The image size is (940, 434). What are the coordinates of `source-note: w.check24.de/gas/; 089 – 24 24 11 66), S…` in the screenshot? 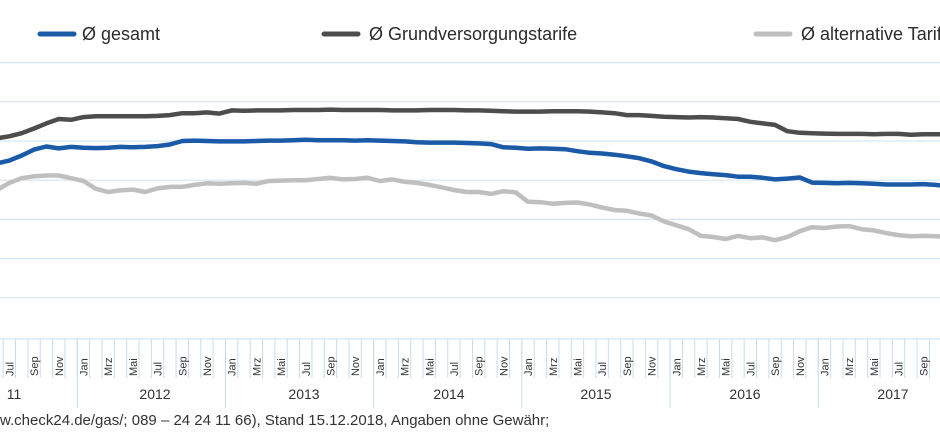 It's located at (275, 420).